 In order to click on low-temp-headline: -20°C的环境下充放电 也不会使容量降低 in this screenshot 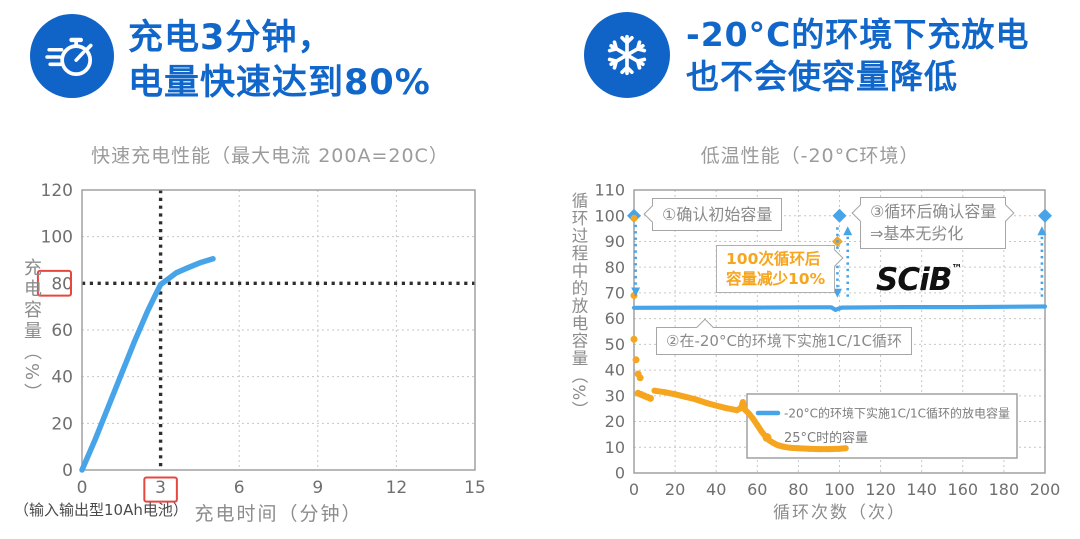, I will do `click(857, 56)`.